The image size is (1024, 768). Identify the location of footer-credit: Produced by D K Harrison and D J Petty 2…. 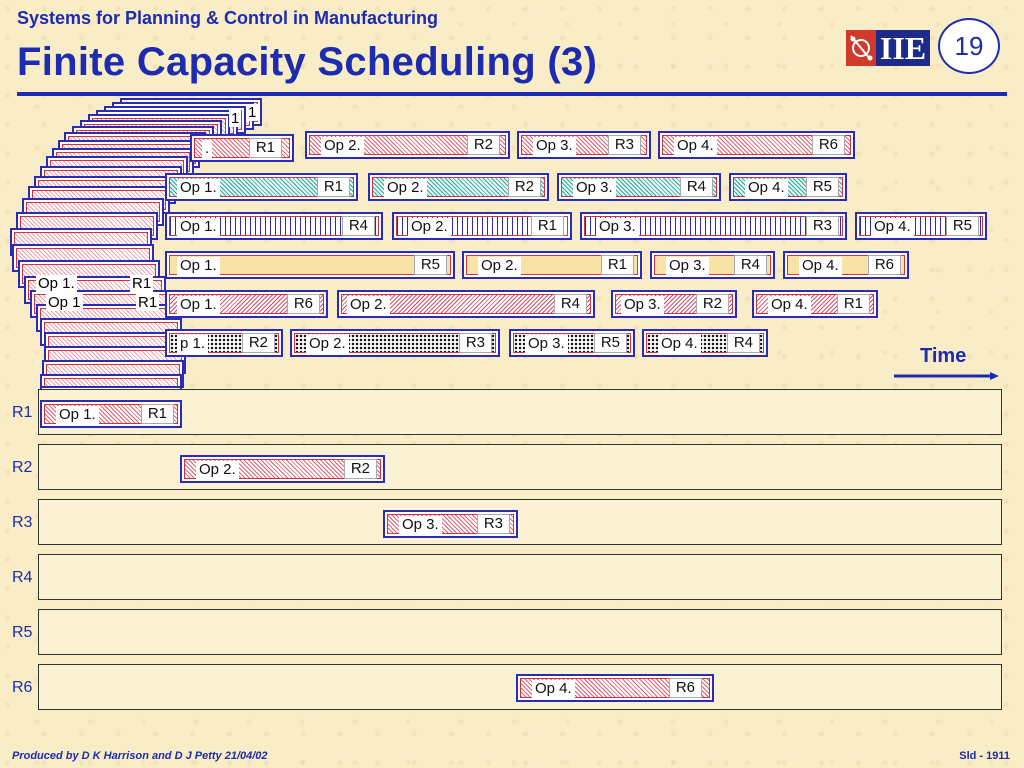
(140, 756).